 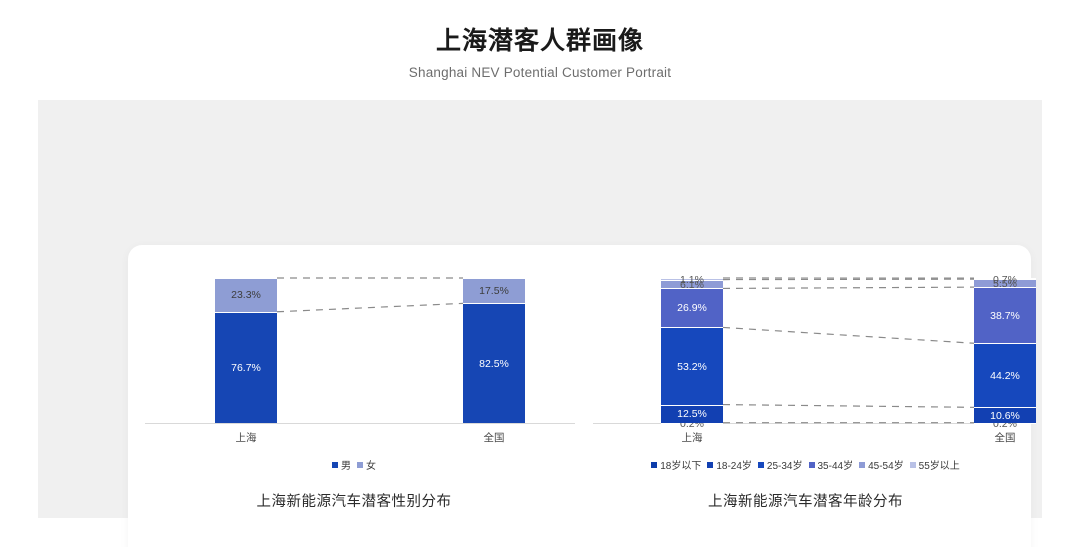 I want to click on gender-caption: 上海新能源汽车潜客性别分布, so click(x=354, y=502).